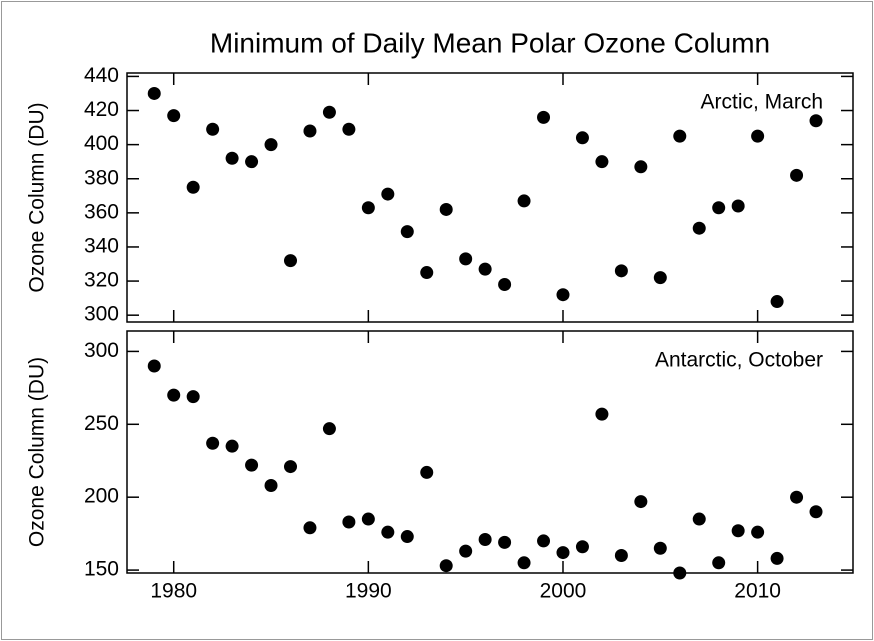  Describe the element at coordinates (101, 423) in the screenshot. I see `y-tick-label: 250` at that location.